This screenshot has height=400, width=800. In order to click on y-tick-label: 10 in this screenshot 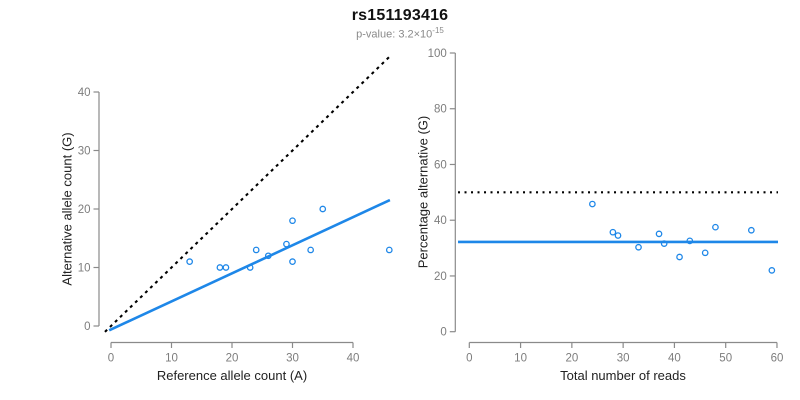, I will do `click(84, 269)`.